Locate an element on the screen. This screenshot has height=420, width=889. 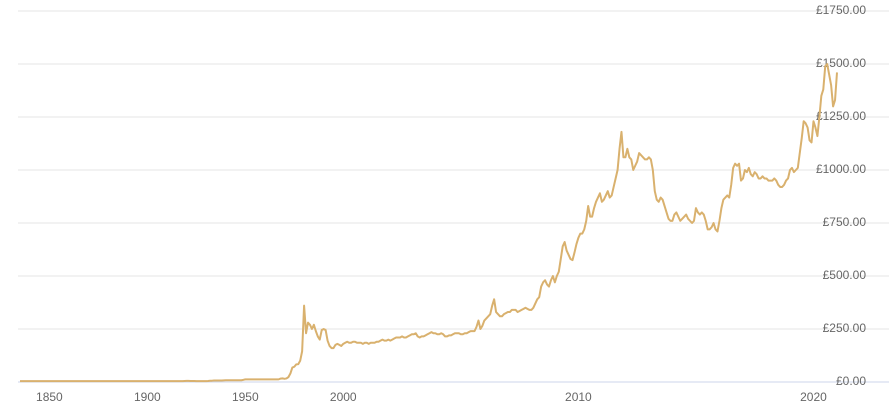
x-tick-label: 2020 is located at coordinates (813, 397).